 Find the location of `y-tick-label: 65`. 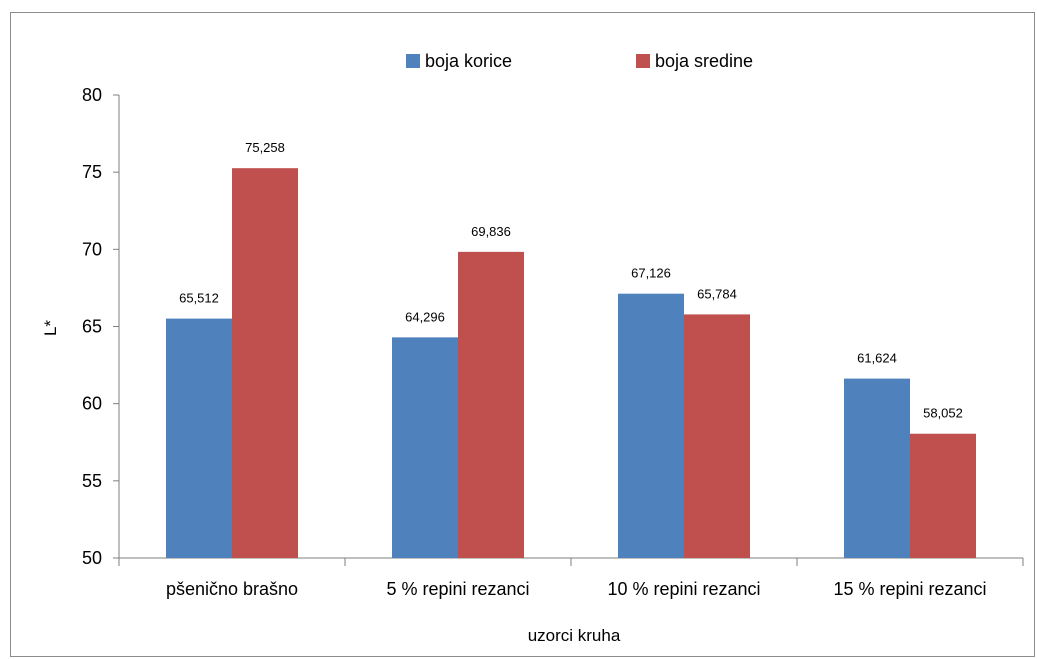

y-tick-label: 65 is located at coordinates (92, 327).